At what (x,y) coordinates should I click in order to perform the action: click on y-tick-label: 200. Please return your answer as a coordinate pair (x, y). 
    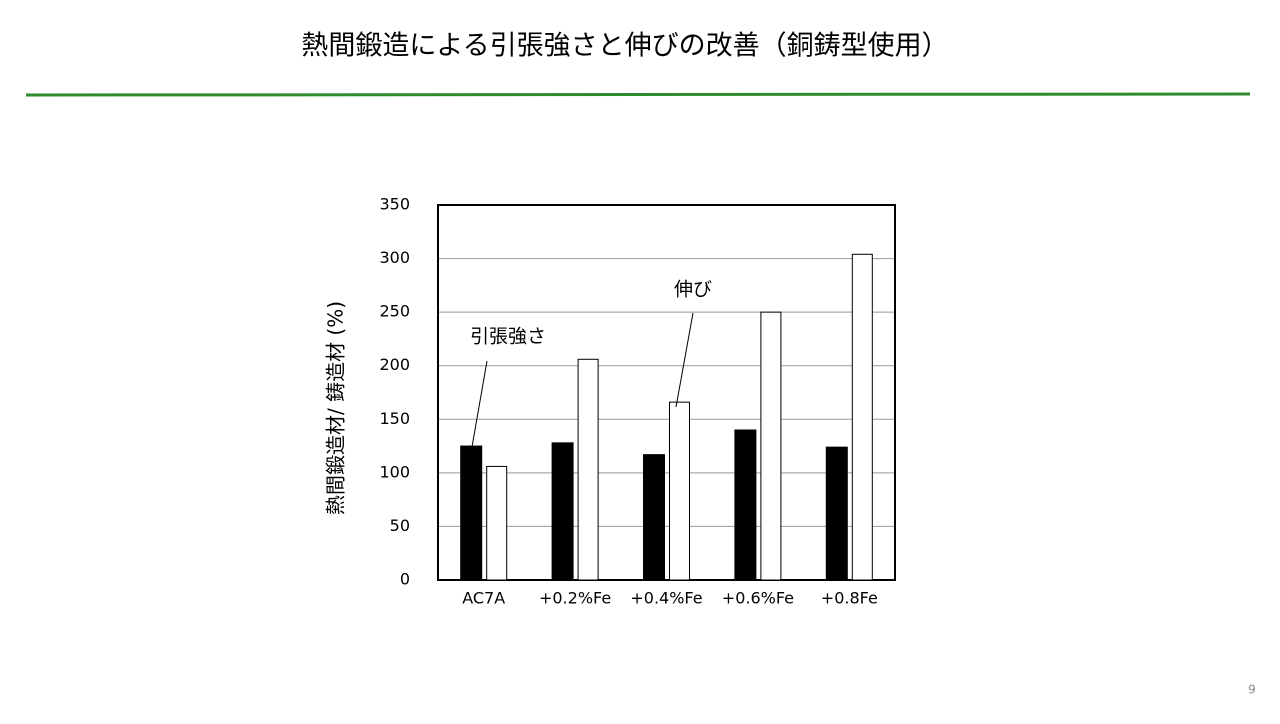
    Looking at the image, I should click on (394, 364).